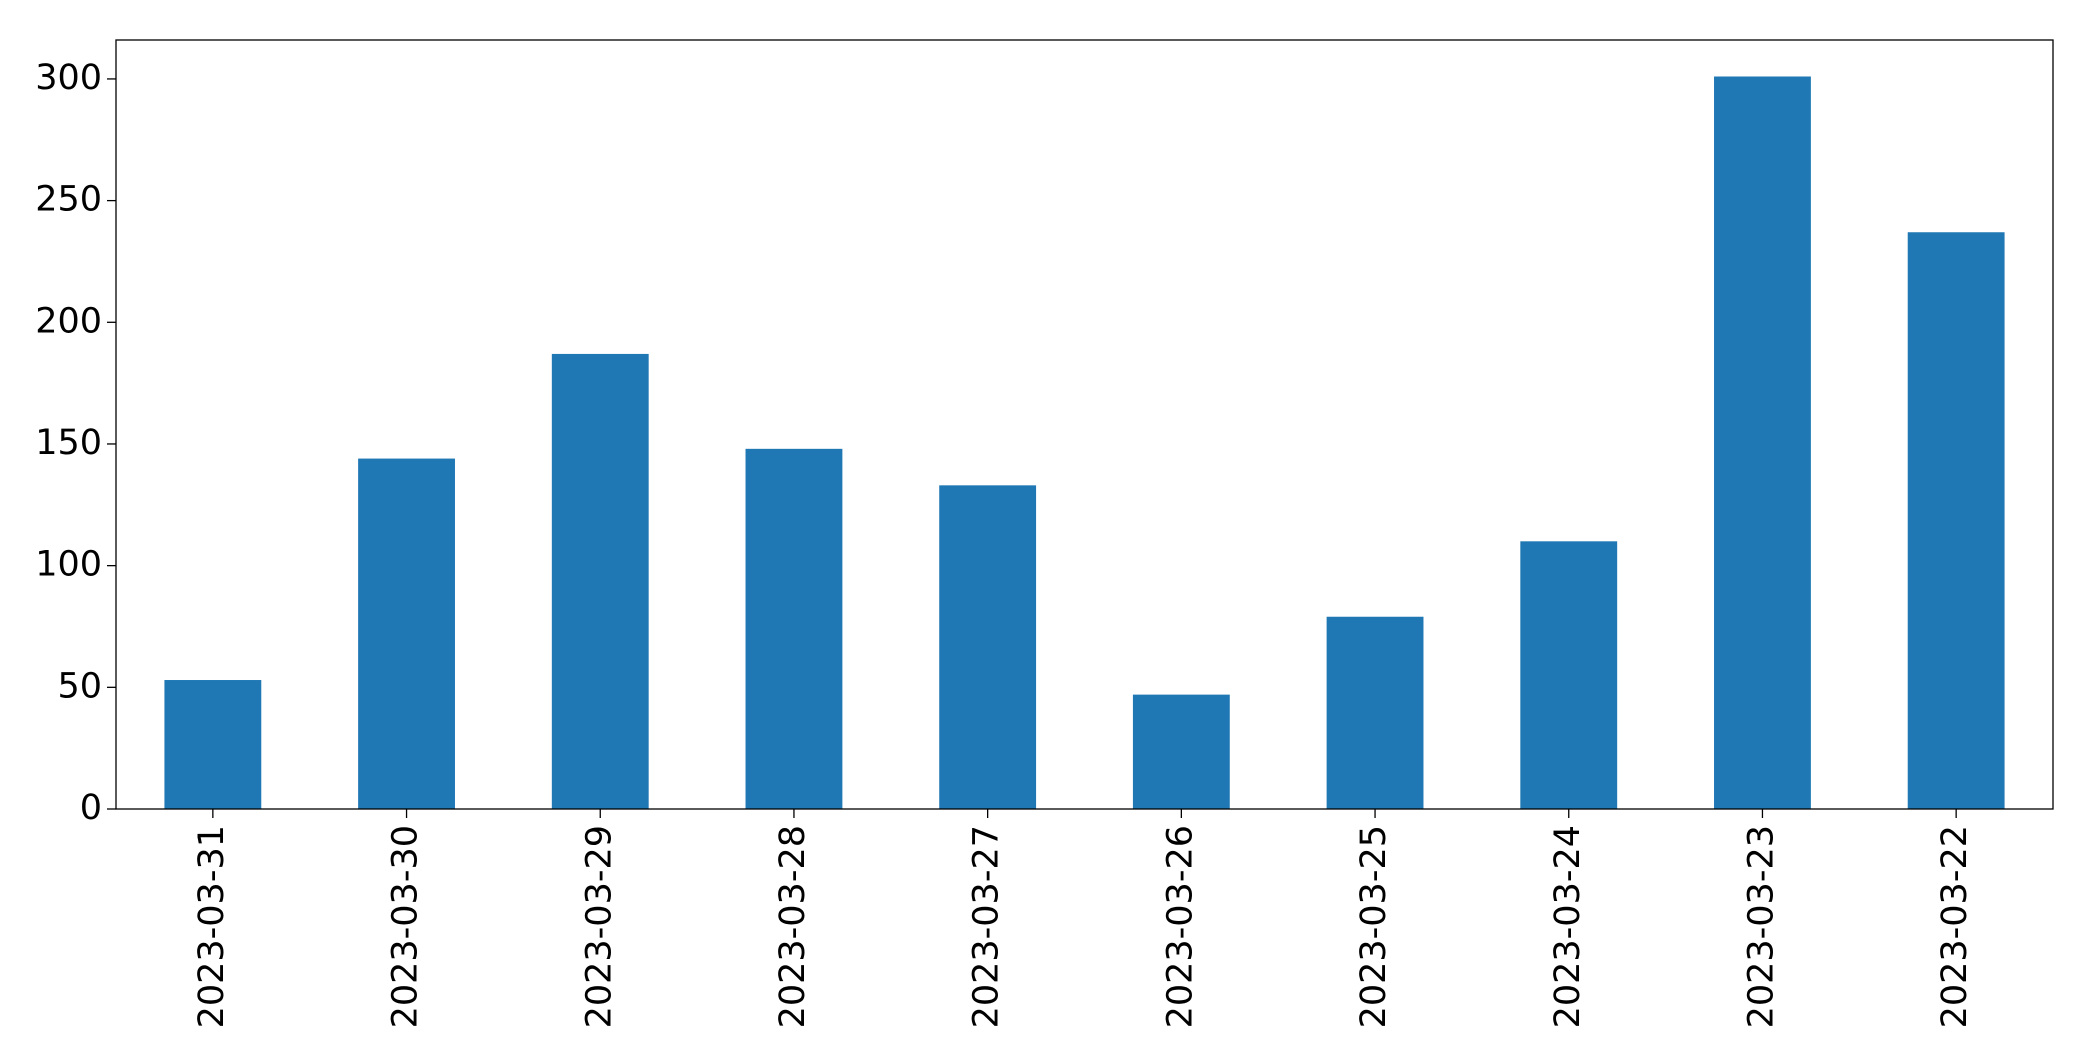 Image resolution: width=2093 pixels, height=1061 pixels. What do you see at coordinates (599, 926) in the screenshot?
I see `x-tick-label: 2023-03-29` at bounding box center [599, 926].